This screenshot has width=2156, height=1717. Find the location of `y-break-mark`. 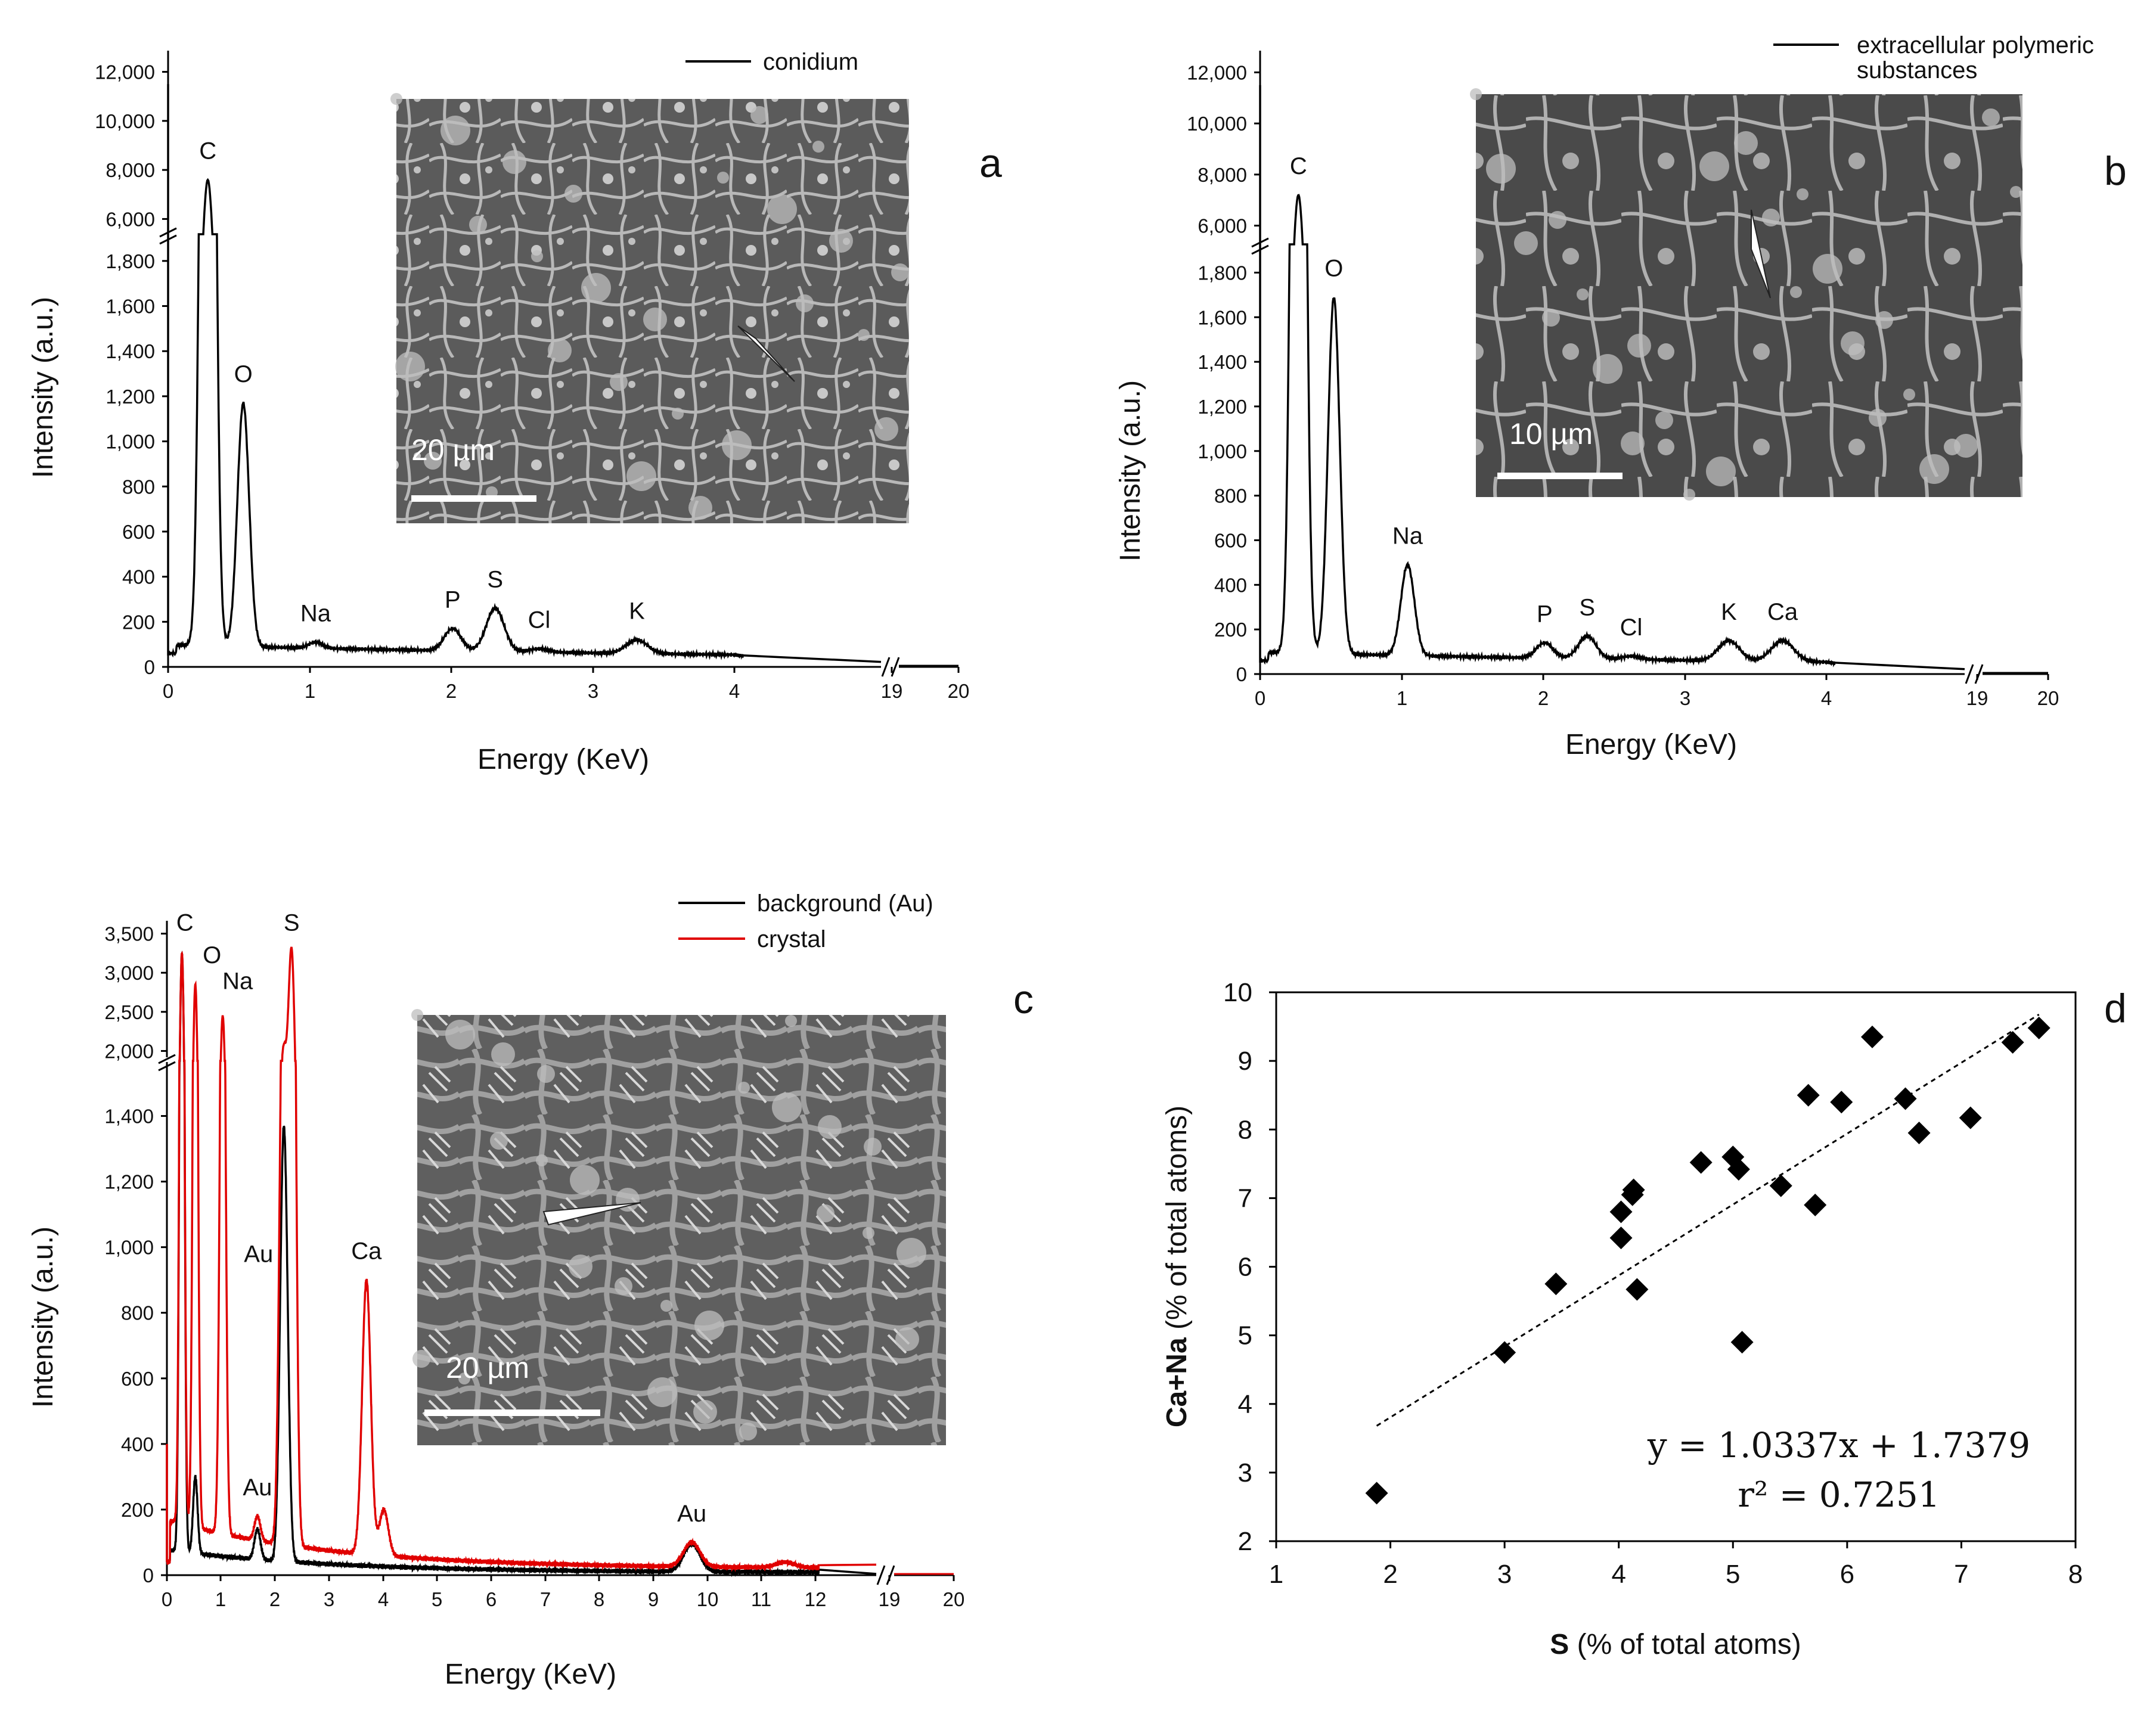

y-break-mark is located at coordinates (167, 1059).